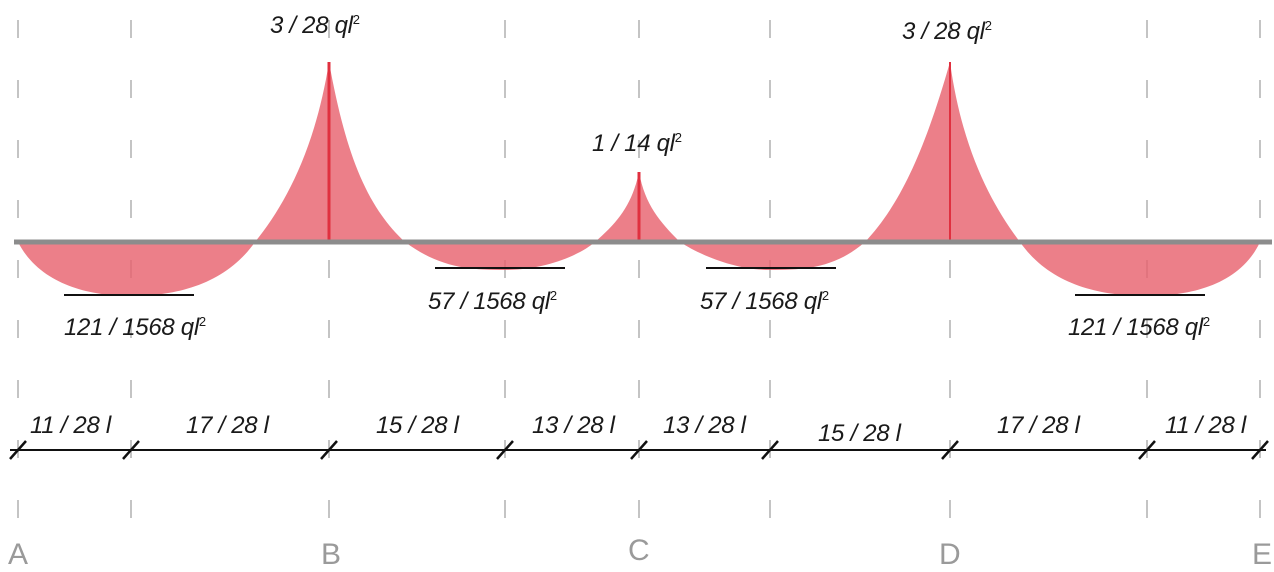 The width and height of the screenshot is (1274, 572). I want to click on moment-label-peak-c: 1 / 14 ql2, so click(637, 143).